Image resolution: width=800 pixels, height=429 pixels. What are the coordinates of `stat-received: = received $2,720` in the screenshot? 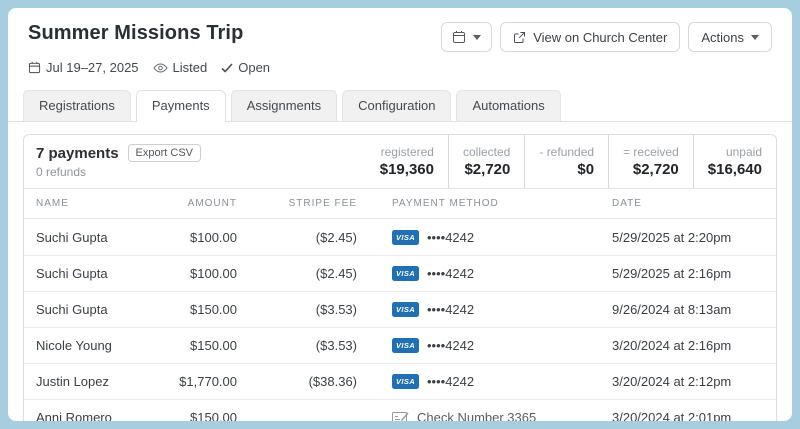 It's located at (650, 161).